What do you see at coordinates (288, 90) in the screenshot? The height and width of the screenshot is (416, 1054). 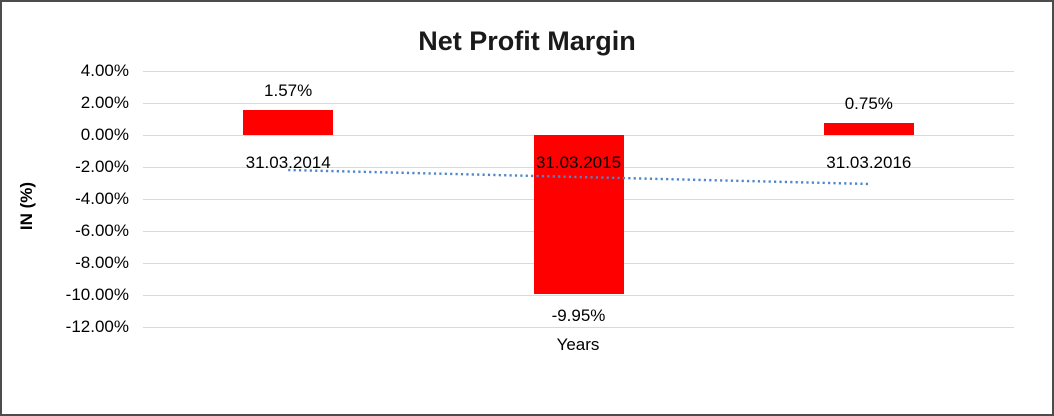 I see `data-label: 1.57%` at bounding box center [288, 90].